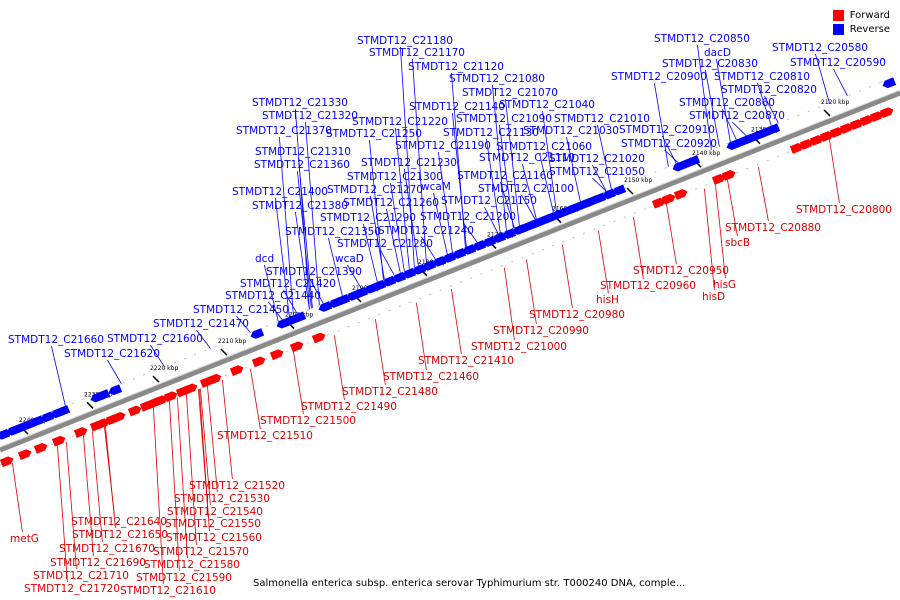 The width and height of the screenshot is (900, 600). I want to click on forward-gene-label-19: STMDT12_C21540, so click(215, 512).